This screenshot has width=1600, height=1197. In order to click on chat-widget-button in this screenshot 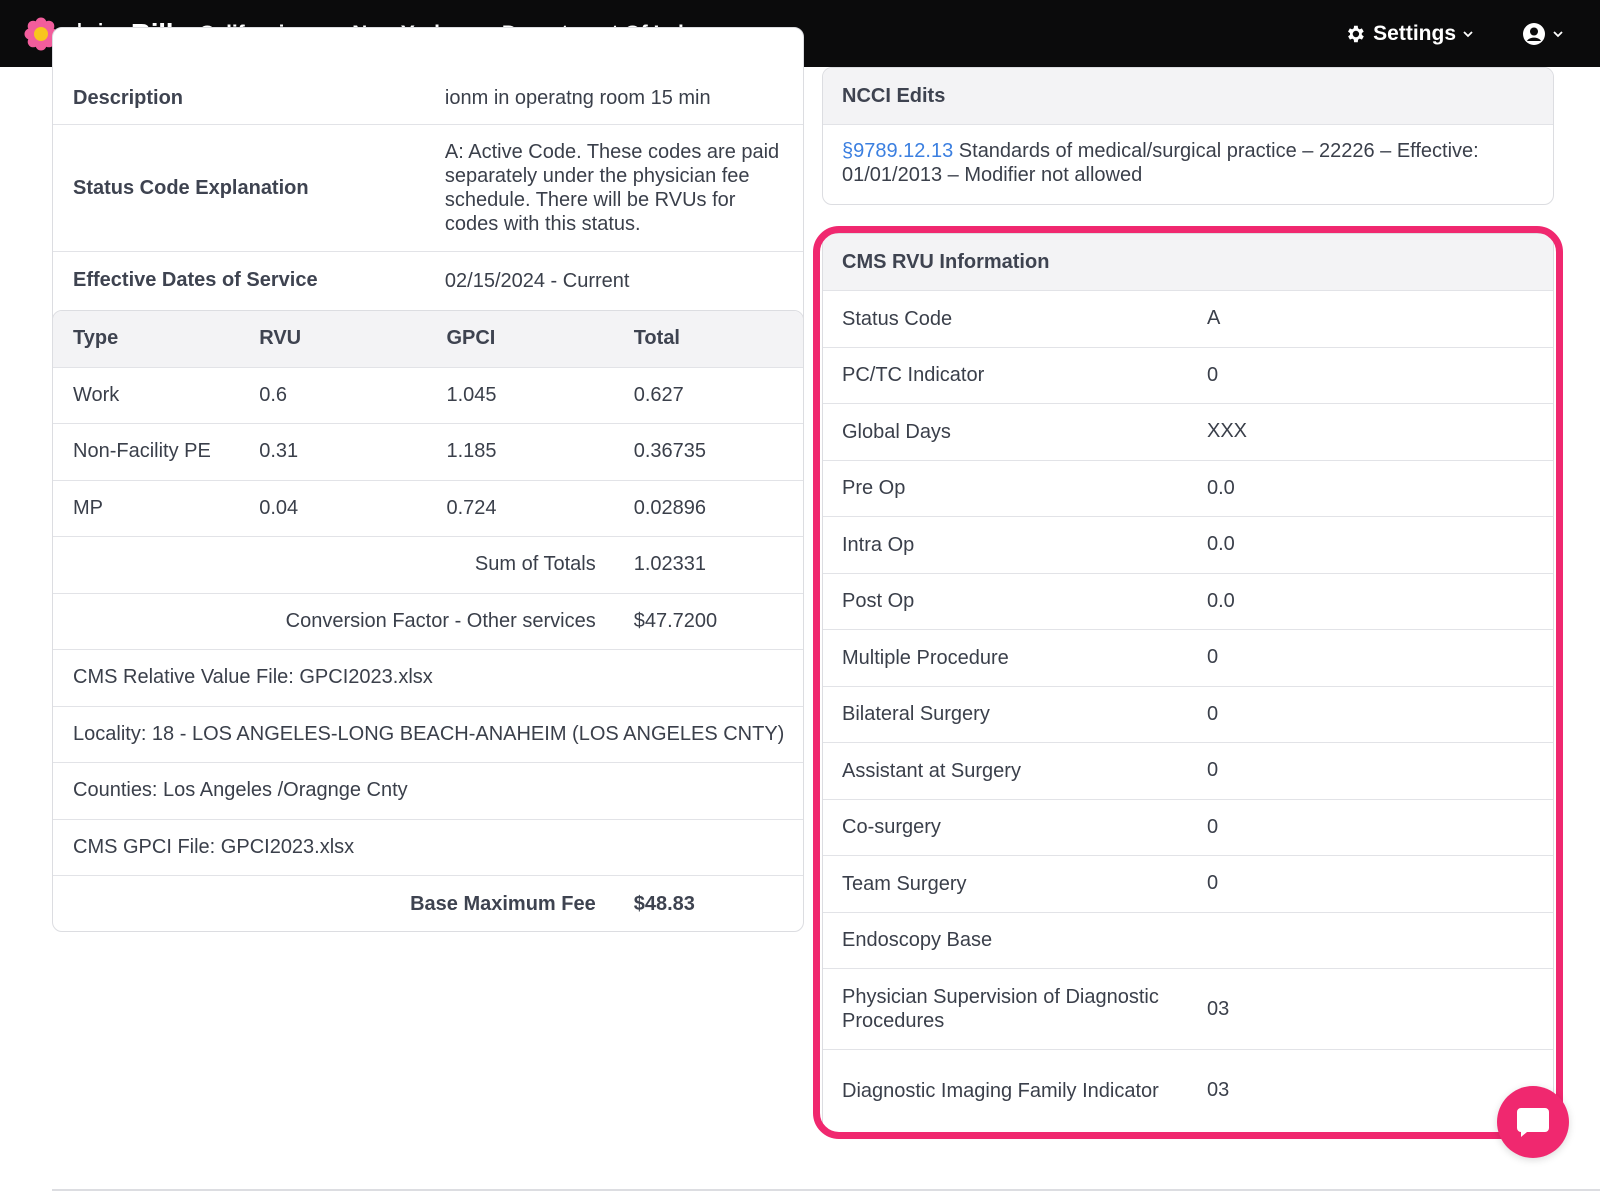, I will do `click(1533, 1122)`.